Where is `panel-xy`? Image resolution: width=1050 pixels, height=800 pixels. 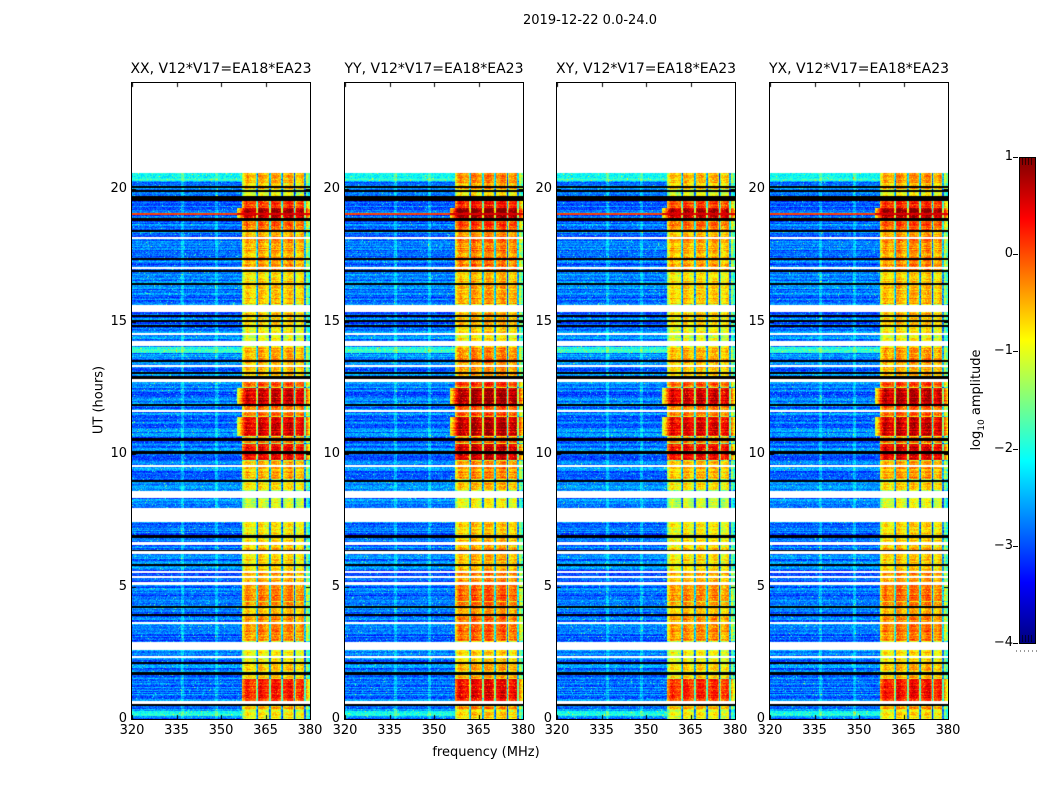 panel-xy is located at coordinates (646, 401).